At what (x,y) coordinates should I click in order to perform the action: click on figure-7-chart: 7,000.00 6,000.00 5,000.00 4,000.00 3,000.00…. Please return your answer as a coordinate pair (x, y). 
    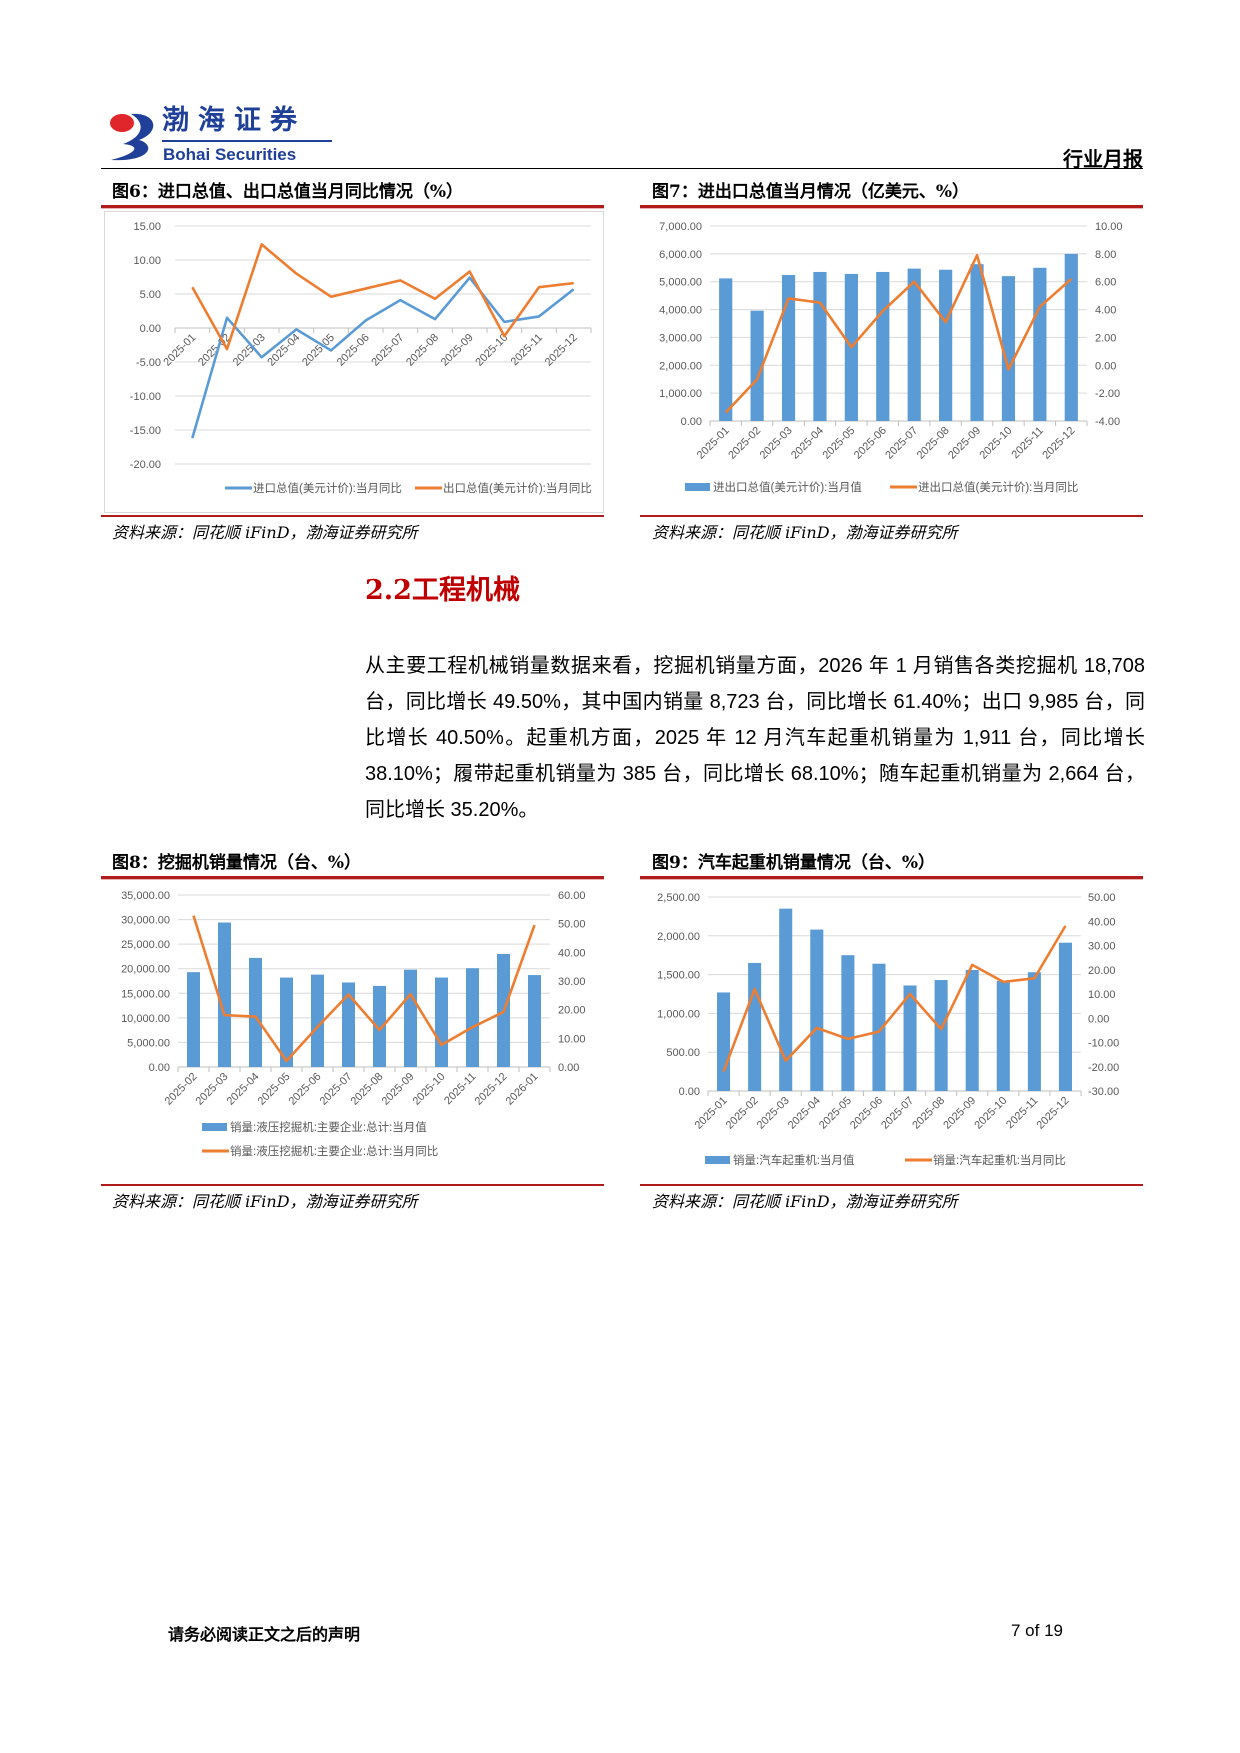
    Looking at the image, I should click on (891, 357).